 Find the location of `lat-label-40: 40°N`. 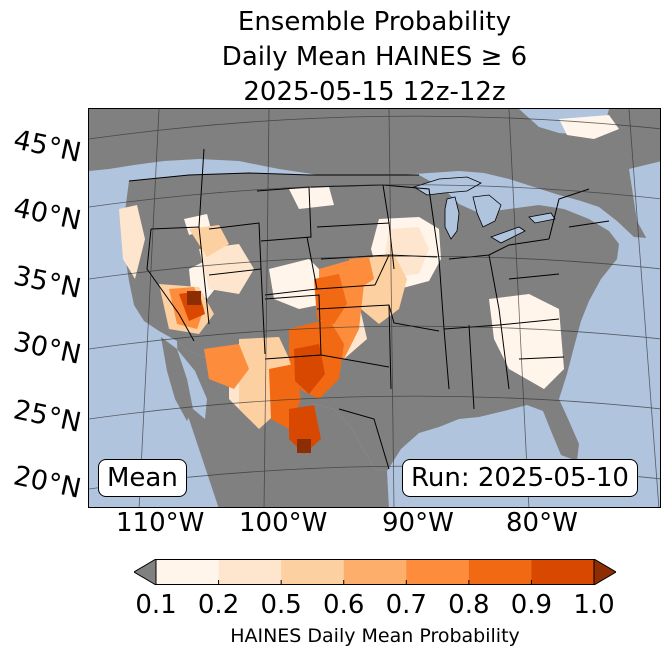

lat-label-40: 40°N is located at coordinates (47, 214).